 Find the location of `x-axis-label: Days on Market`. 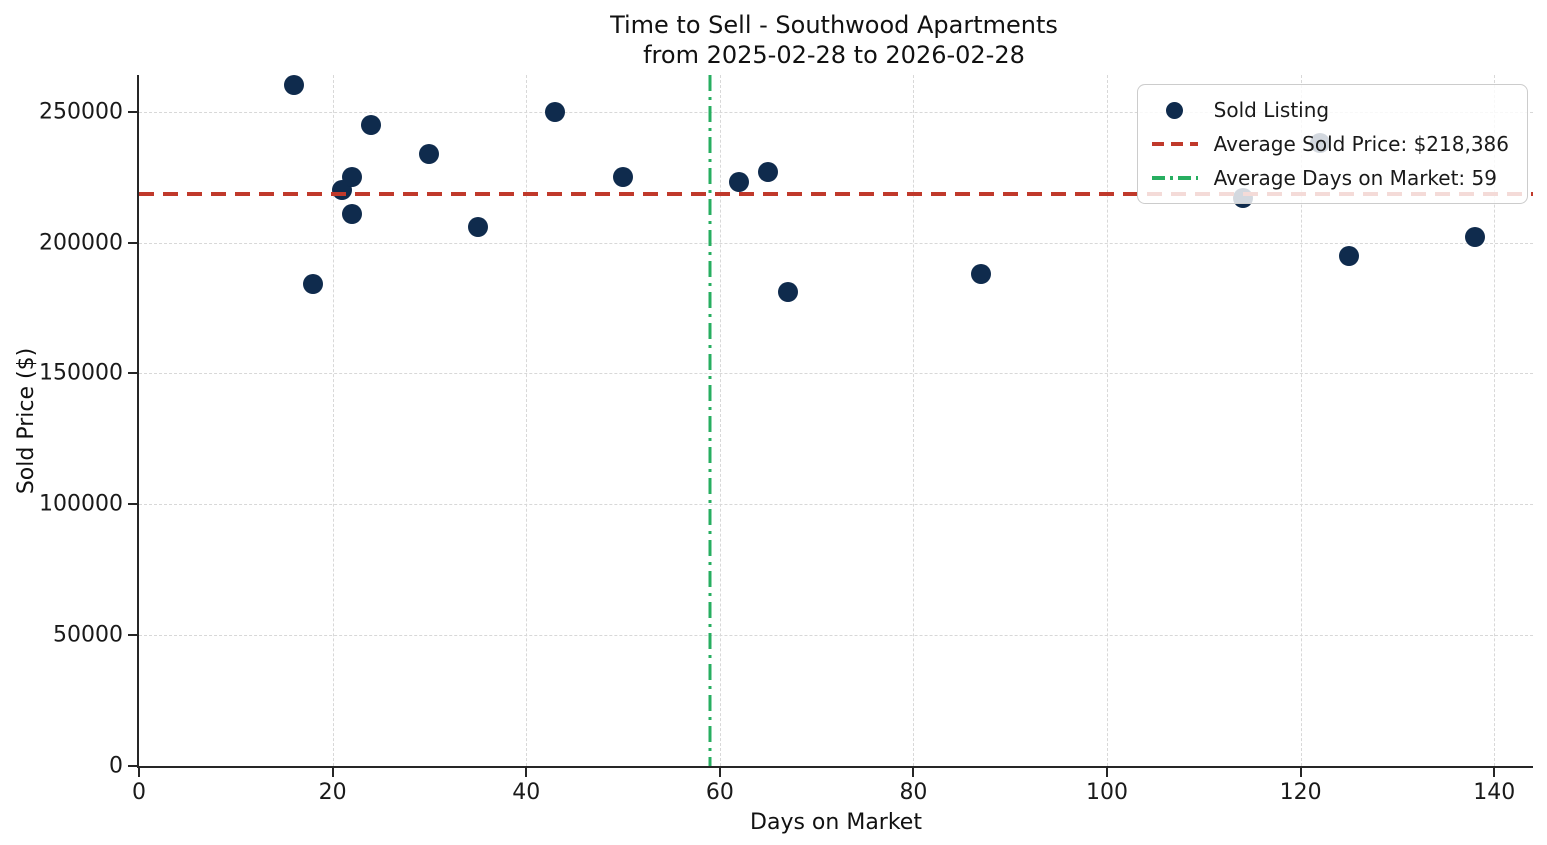

x-axis-label: Days on Market is located at coordinates (836, 822).